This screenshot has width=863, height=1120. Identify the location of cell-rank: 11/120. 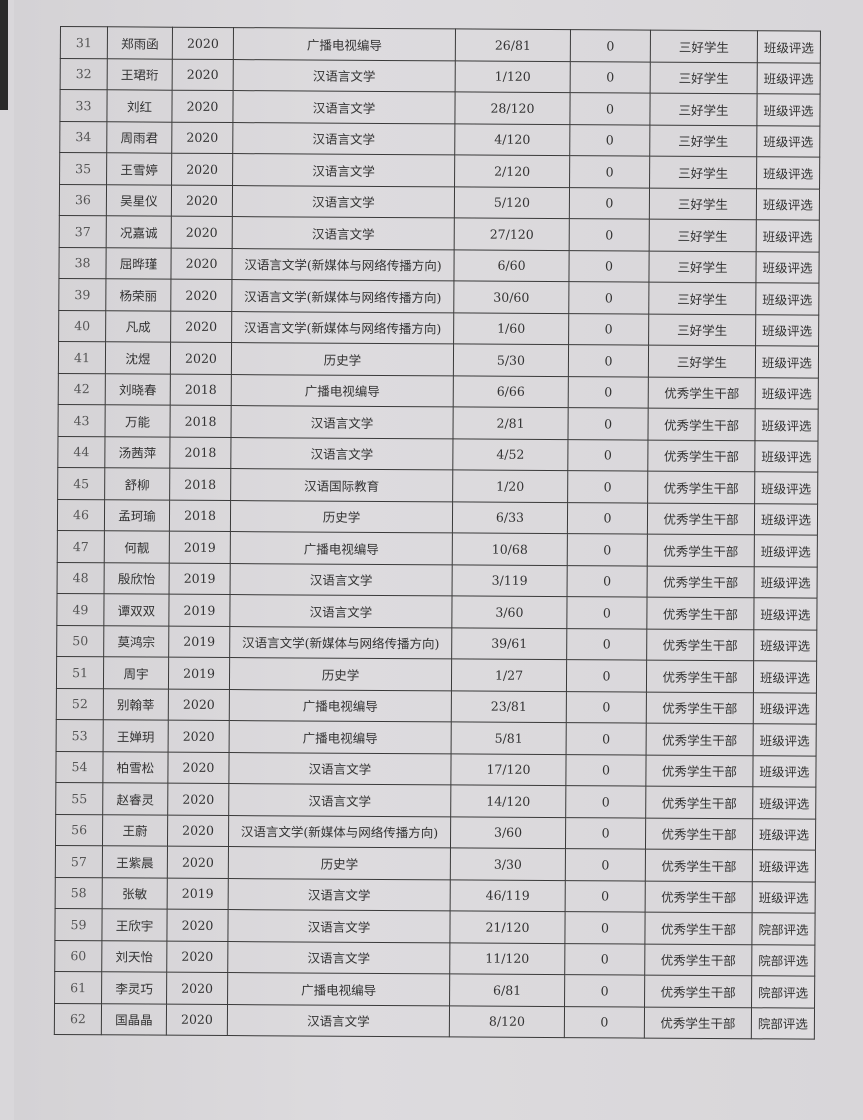
(507, 958).